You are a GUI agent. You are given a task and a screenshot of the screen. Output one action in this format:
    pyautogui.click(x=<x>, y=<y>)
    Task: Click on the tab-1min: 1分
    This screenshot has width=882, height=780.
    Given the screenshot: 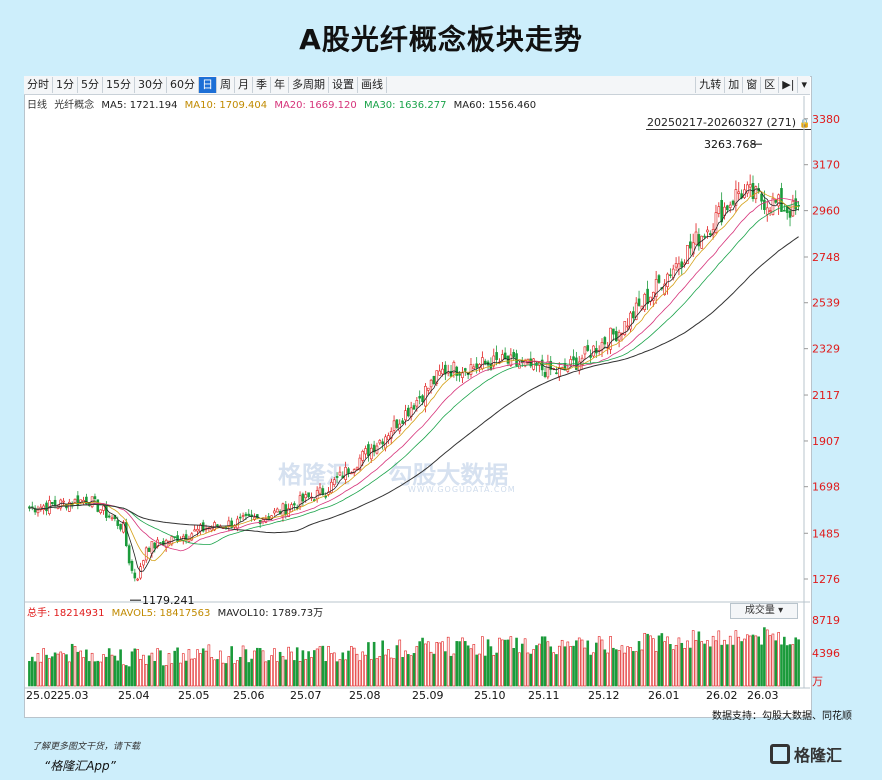 What is the action you would take?
    pyautogui.click(x=65, y=85)
    